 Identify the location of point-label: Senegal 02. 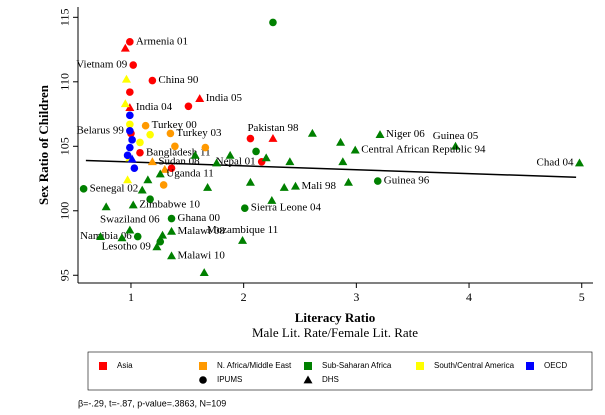
(114, 188).